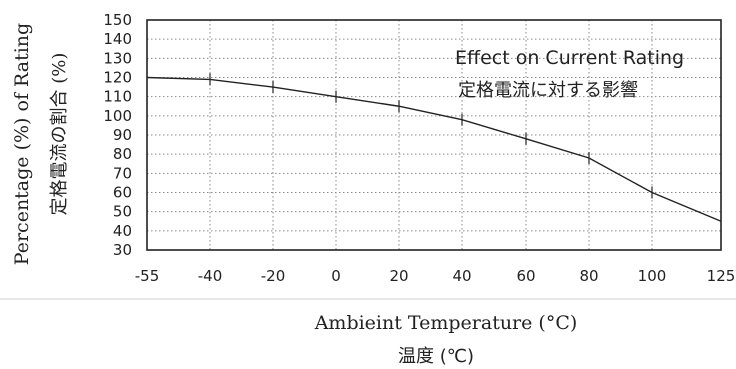  Describe the element at coordinates (122, 193) in the screenshot. I see `y-tick-label: 60` at that location.